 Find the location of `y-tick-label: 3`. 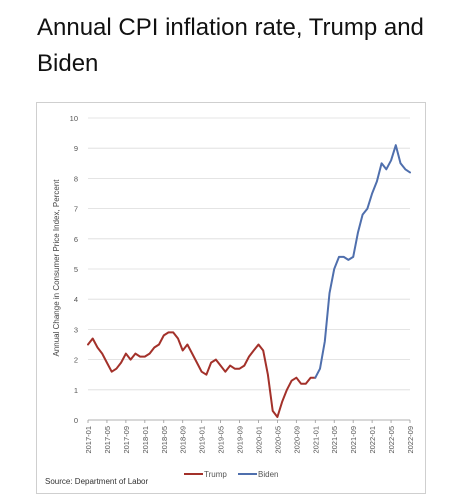

y-tick-label: 3 is located at coordinates (76, 329).